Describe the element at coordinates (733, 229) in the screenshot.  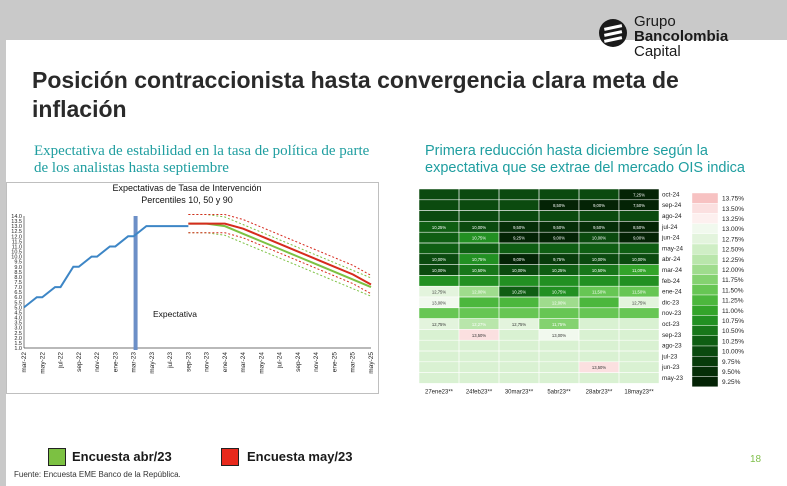
I see `scale-label: 13.00%` at that location.